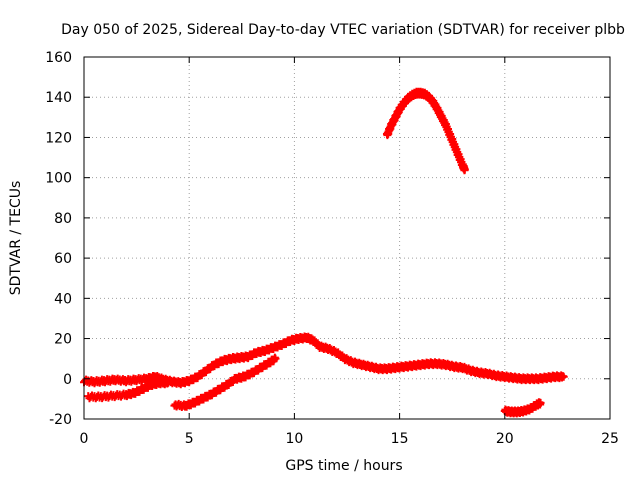  Describe the element at coordinates (294, 439) in the screenshot. I see `x-tick-label: 10` at that location.